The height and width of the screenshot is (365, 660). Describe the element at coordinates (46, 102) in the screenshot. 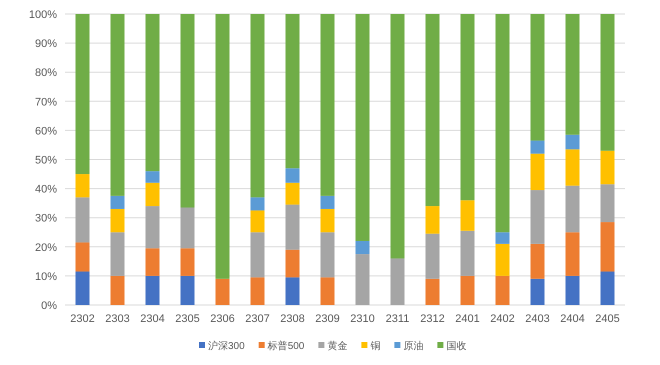

I see `y-tick-label: 70%` at that location.